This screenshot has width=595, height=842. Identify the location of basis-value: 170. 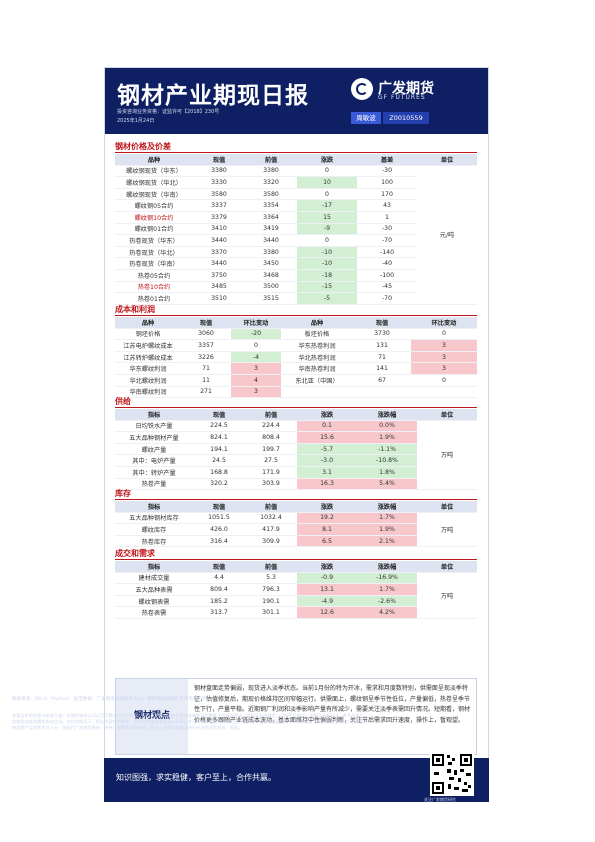
(387, 194).